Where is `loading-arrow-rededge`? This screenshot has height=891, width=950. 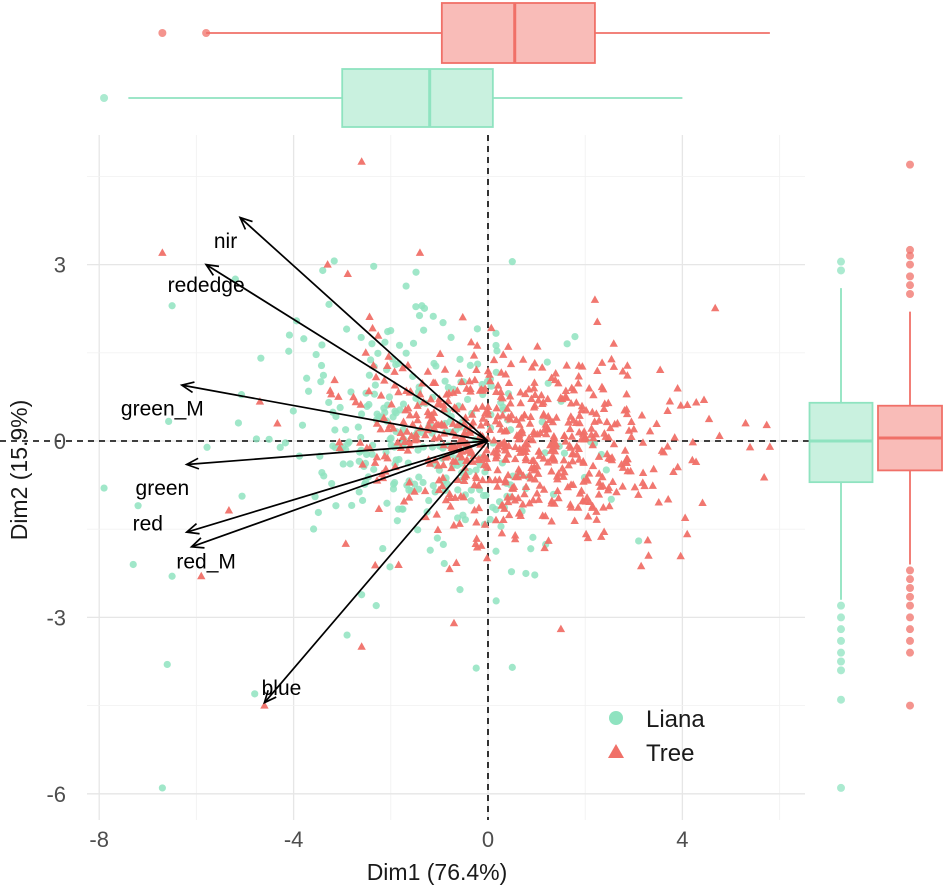
loading-arrow-rededge is located at coordinates (347, 352).